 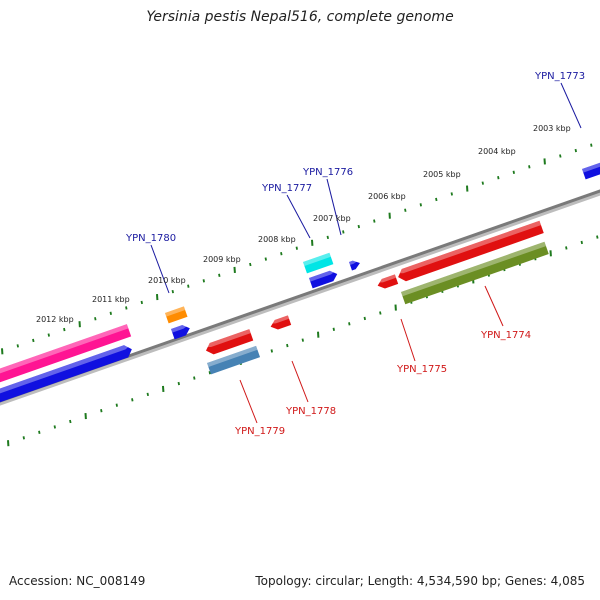 I want to click on label-ypn-1780: YPN_1780, so click(x=150, y=238).